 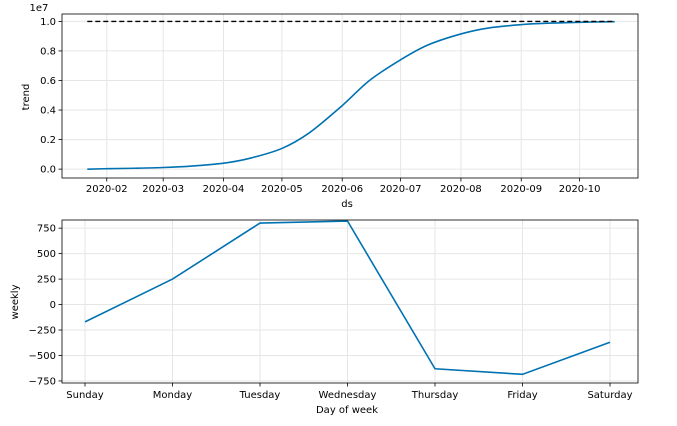 I want to click on trend-y-tick-label: 0.4, so click(x=48, y=111).